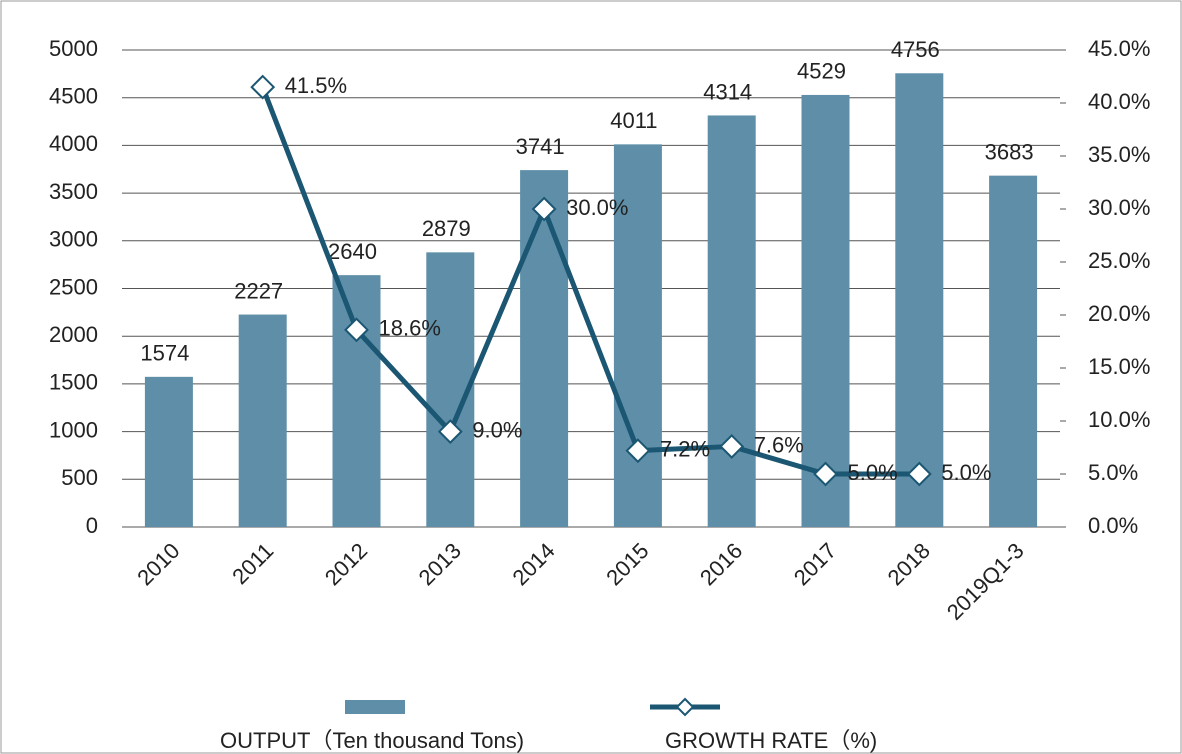 The height and width of the screenshot is (754, 1182). Describe the element at coordinates (73, 239) in the screenshot. I see `y-tick-label: 3000` at that location.